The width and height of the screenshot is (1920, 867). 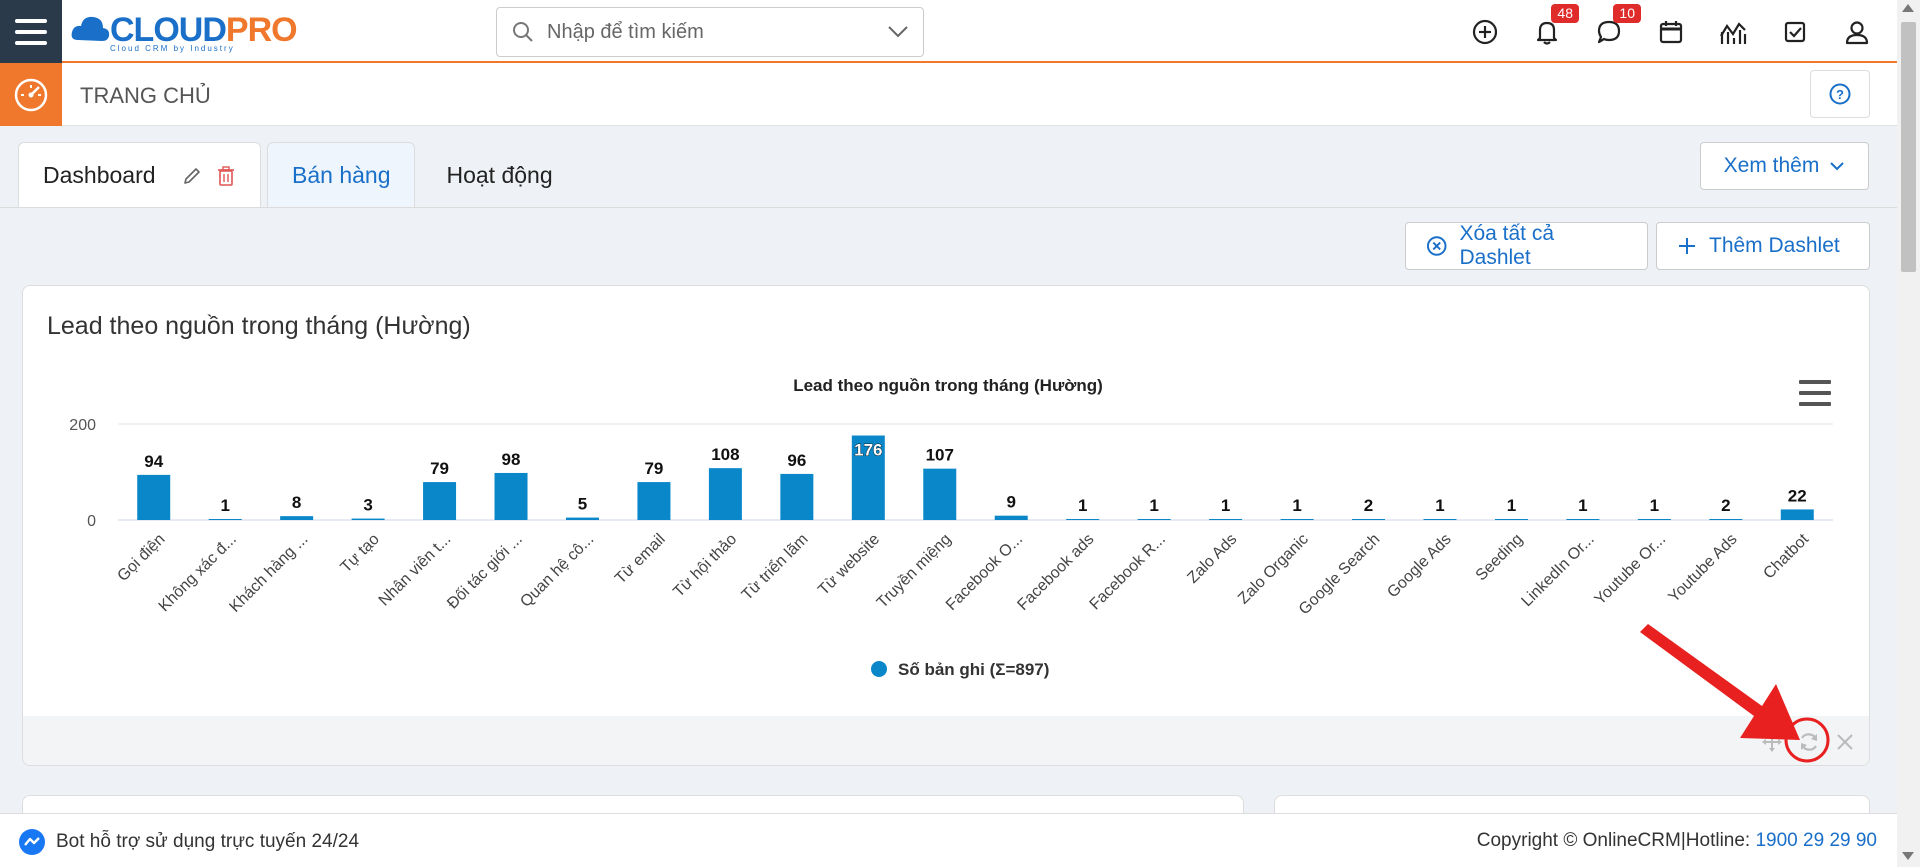 What do you see at coordinates (1908, 8) in the screenshot?
I see `scroll-up-arrow` at bounding box center [1908, 8].